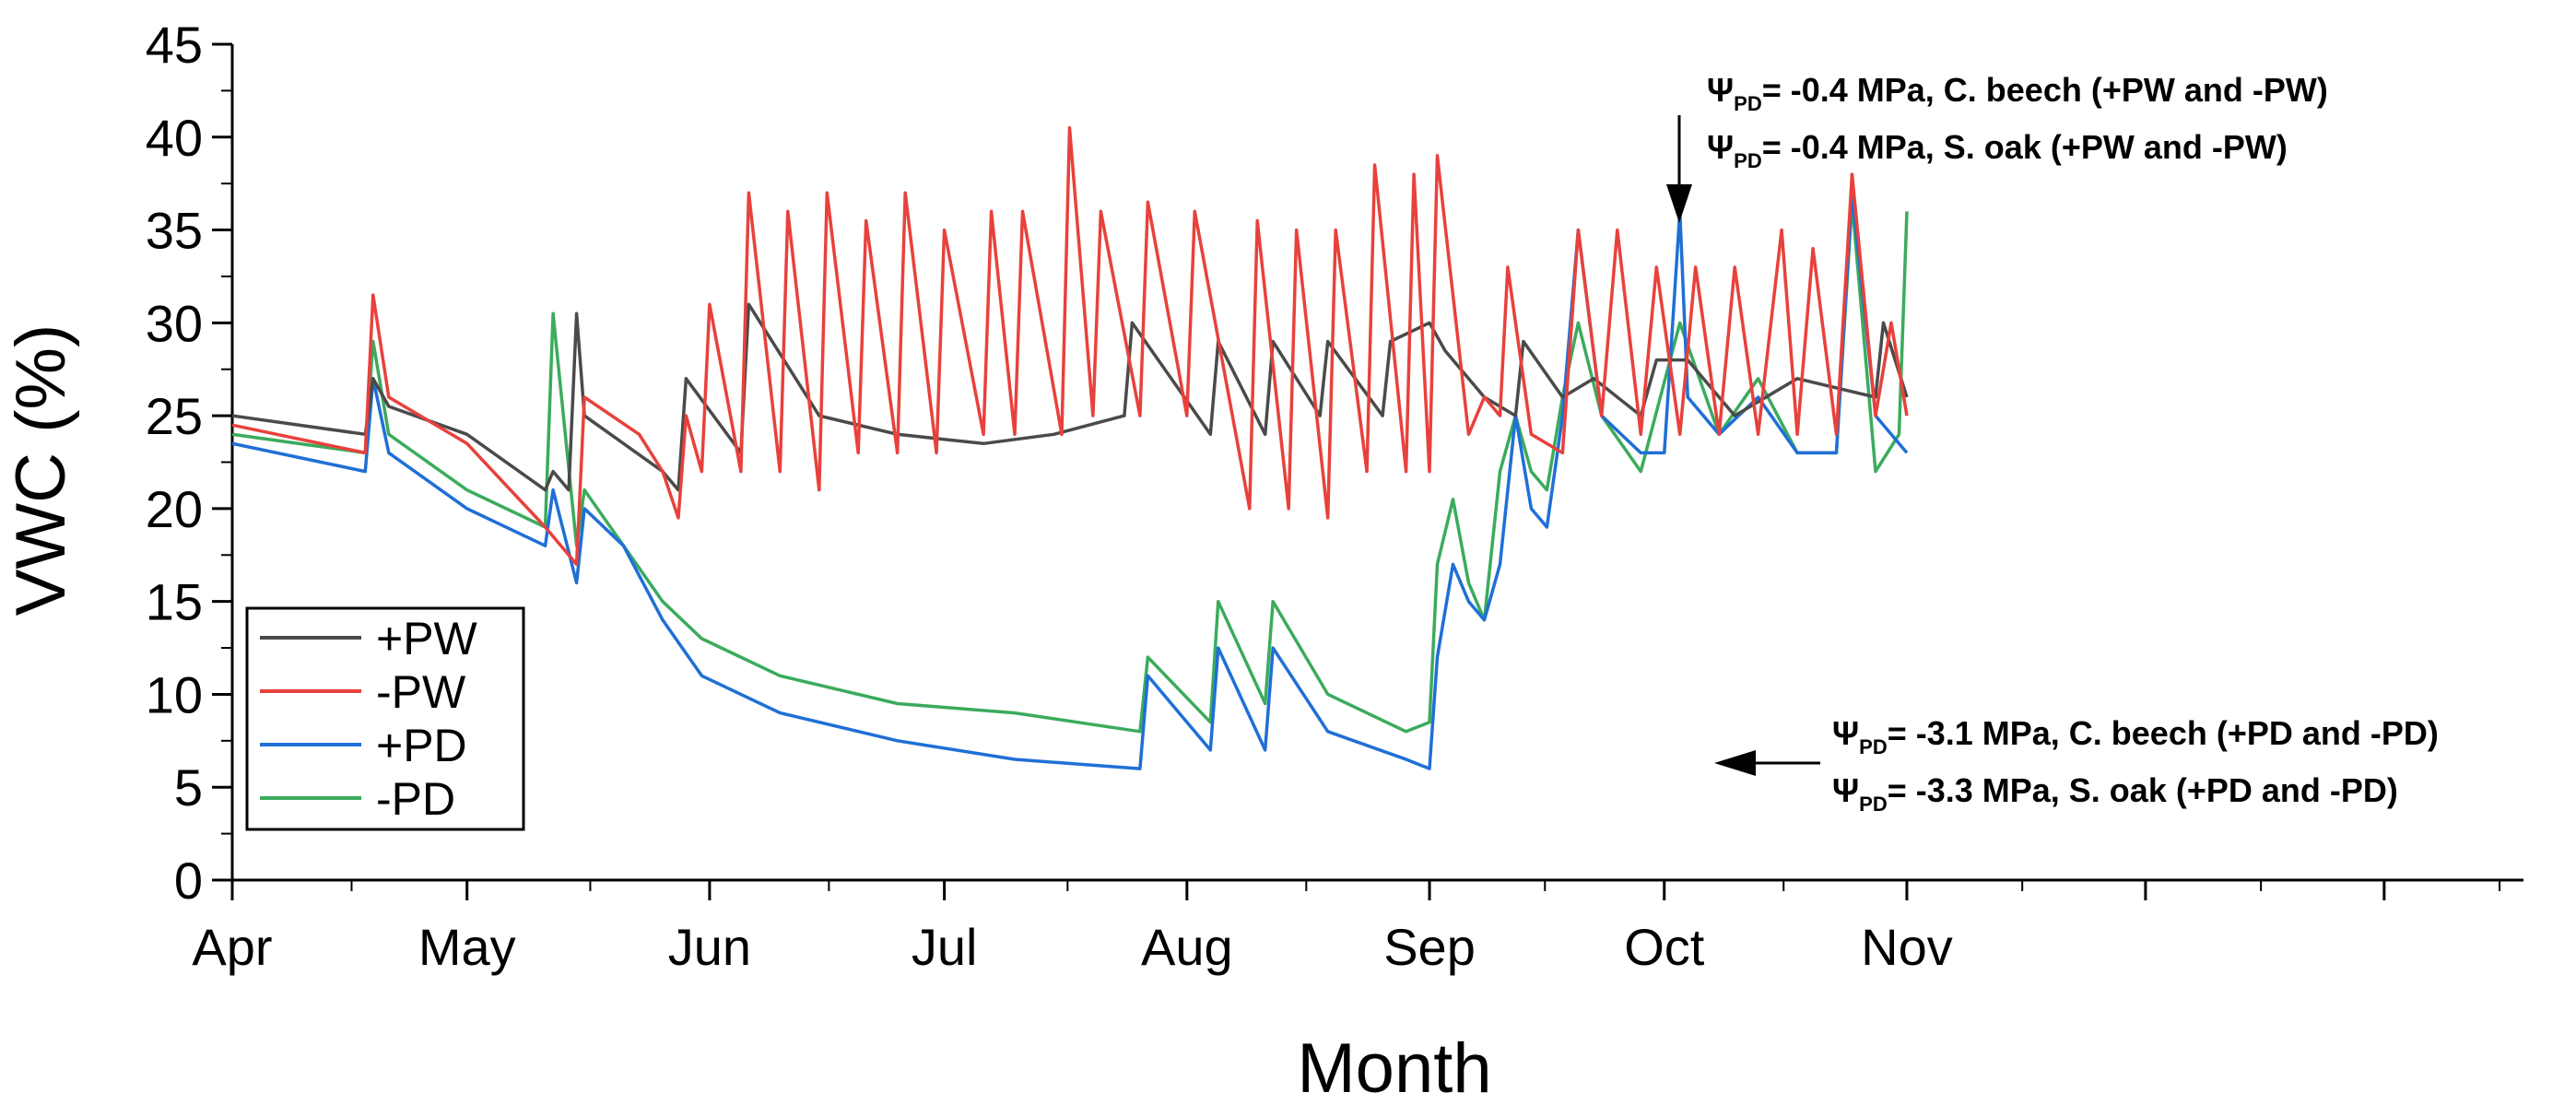 This screenshot has width=2576, height=1116. I want to click on y-tick-label: 25, so click(175, 416).